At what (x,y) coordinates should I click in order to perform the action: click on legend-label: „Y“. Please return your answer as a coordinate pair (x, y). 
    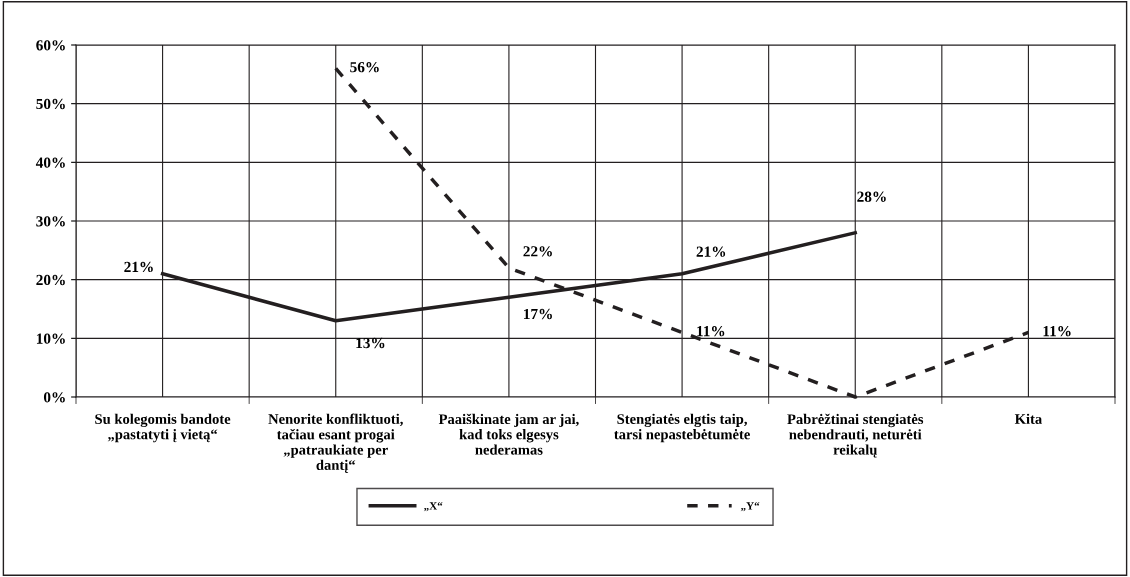
    Looking at the image, I should click on (750, 507).